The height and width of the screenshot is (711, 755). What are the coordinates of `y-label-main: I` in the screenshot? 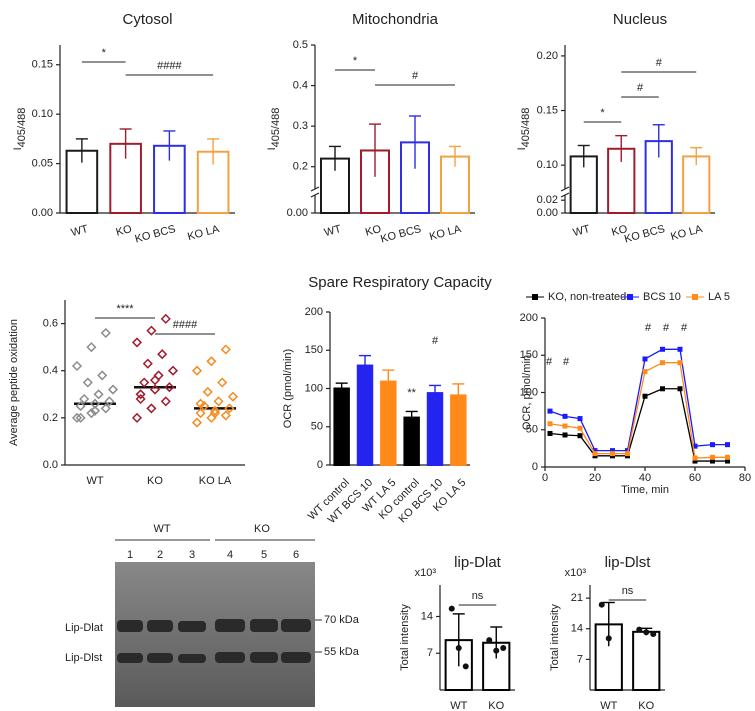 It's located at (522, 148).